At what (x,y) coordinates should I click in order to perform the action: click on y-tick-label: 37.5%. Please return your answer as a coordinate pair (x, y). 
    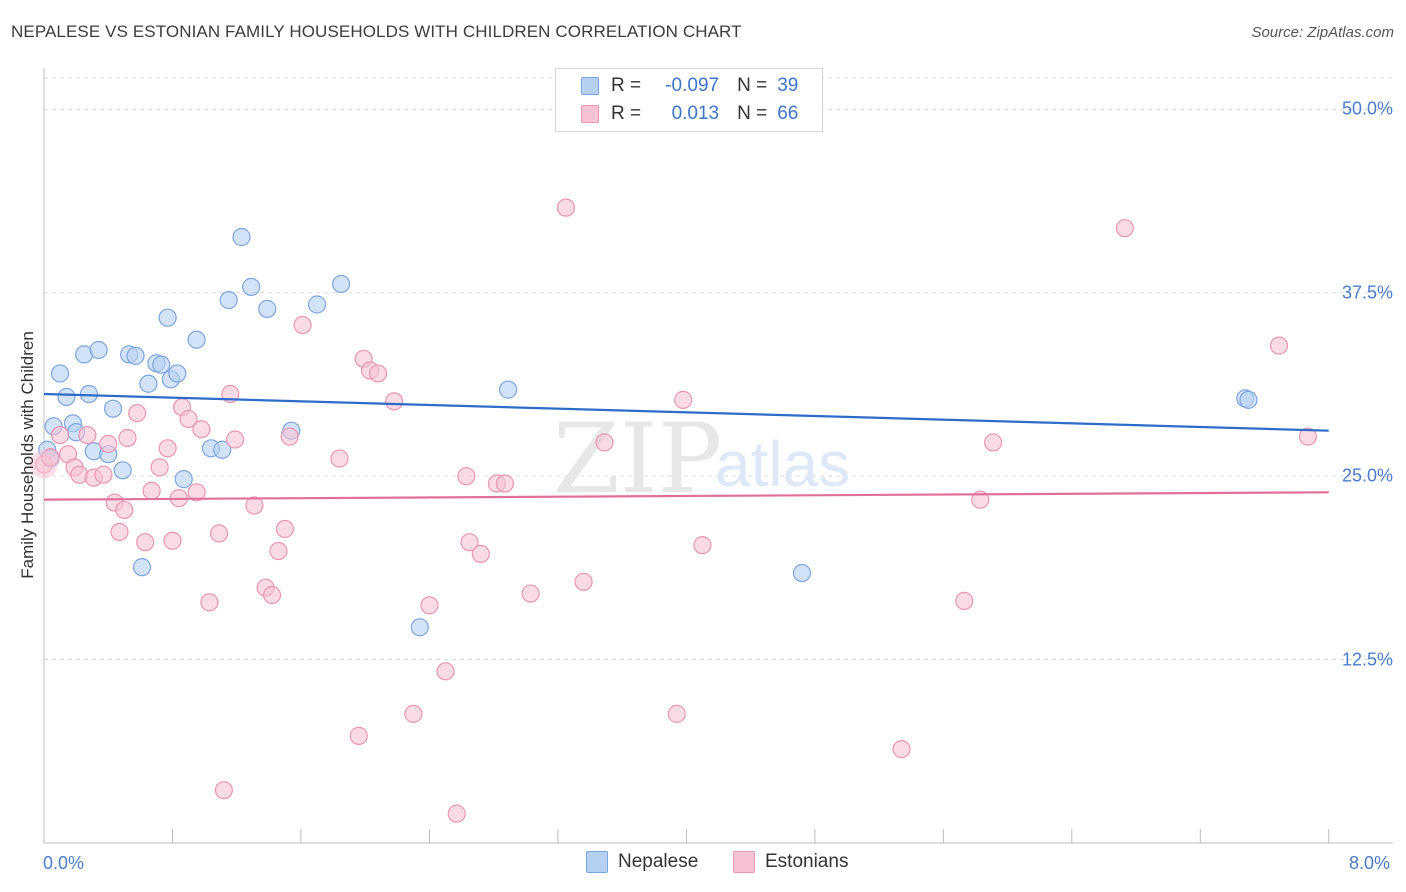
    Looking at the image, I should click on (1367, 292).